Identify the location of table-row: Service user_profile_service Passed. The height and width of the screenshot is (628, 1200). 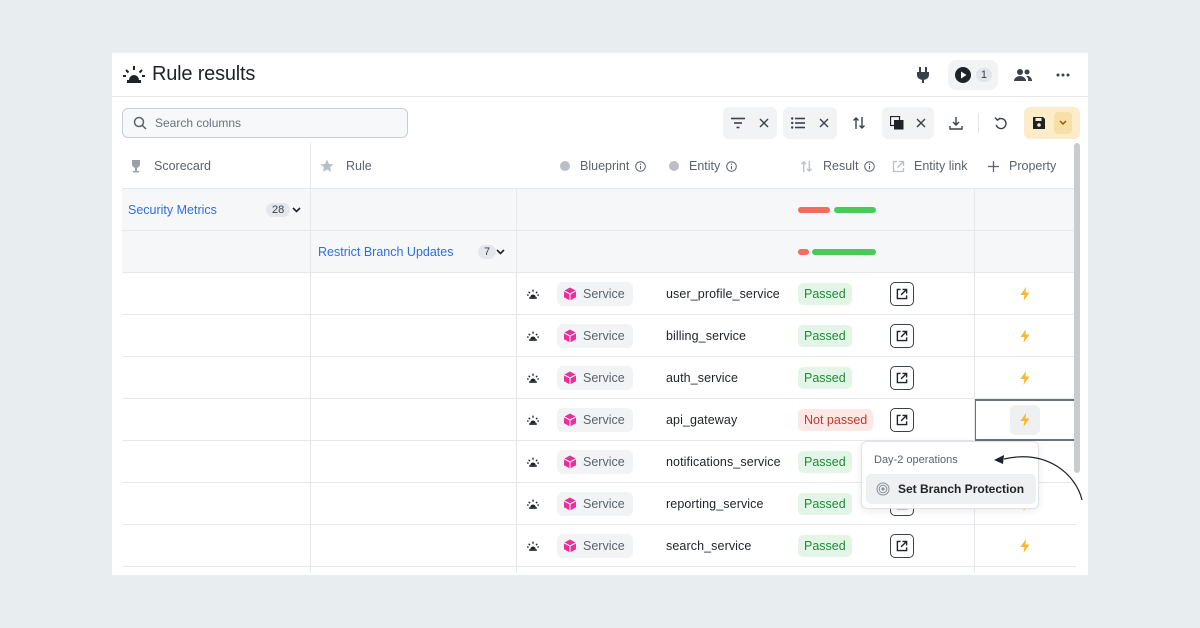
(599, 294).